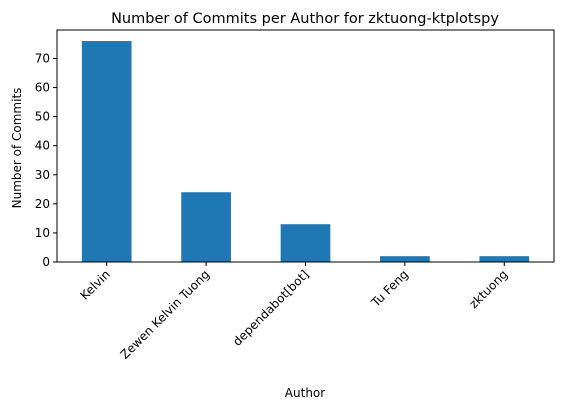 The width and height of the screenshot is (562, 413). Describe the element at coordinates (42, 146) in the screenshot. I see `y-tick-label: 40` at that location.